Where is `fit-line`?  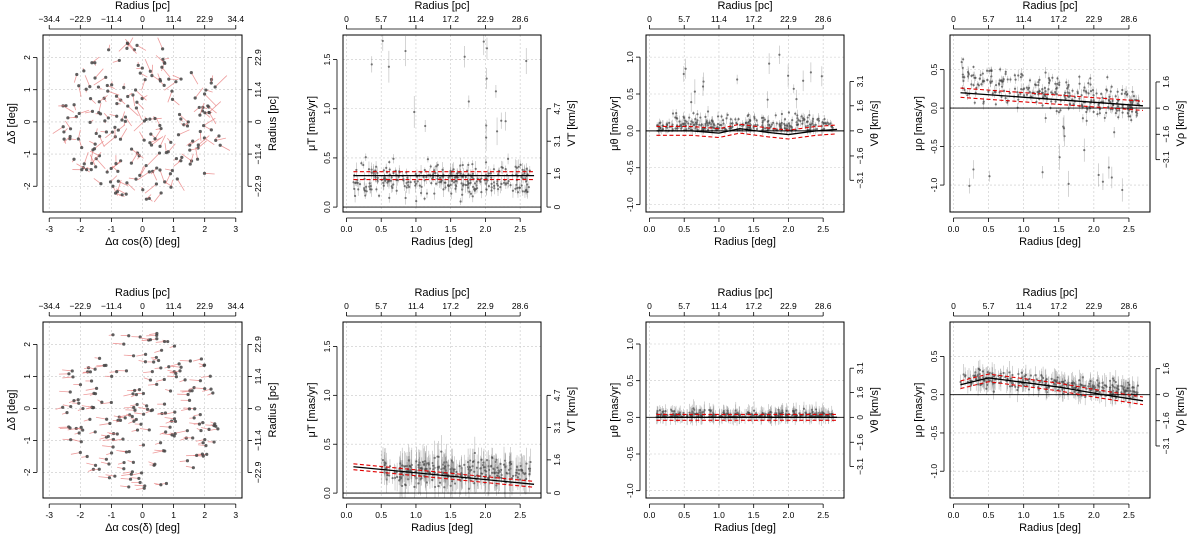
fit-line is located at coordinates (1052, 99).